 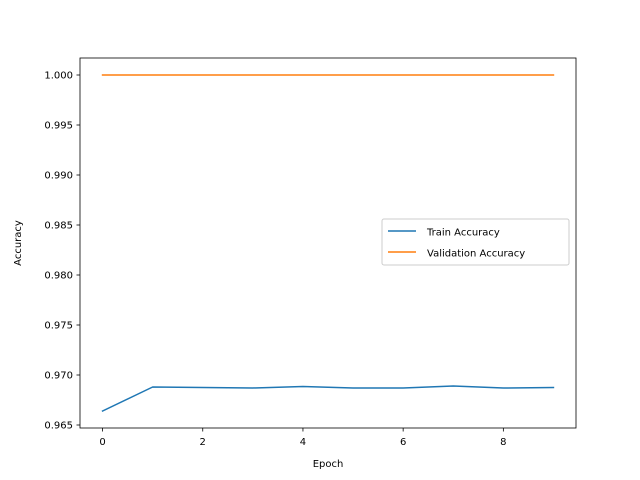 I want to click on y-tick-label: 0.990, so click(x=58, y=176).